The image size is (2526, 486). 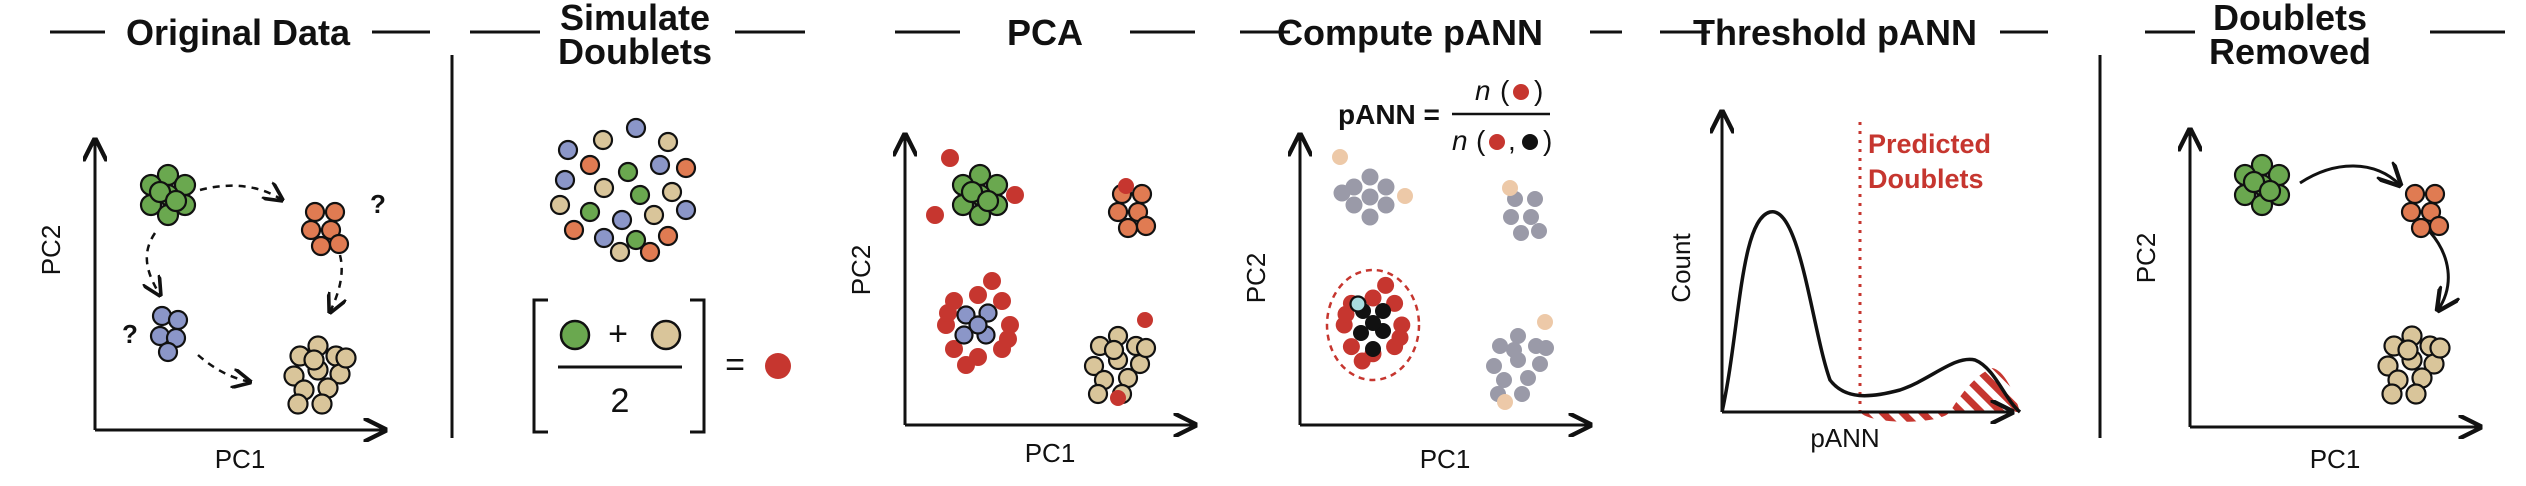 What do you see at coordinates (1940, 395) in the screenshot?
I see `doublet-hatched-area` at bounding box center [1940, 395].